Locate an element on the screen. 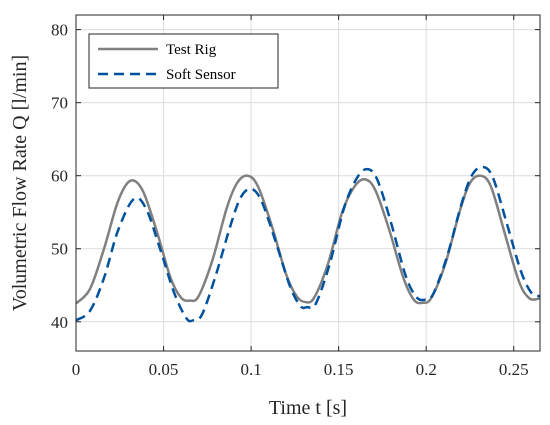  legend-box is located at coordinates (183, 61).